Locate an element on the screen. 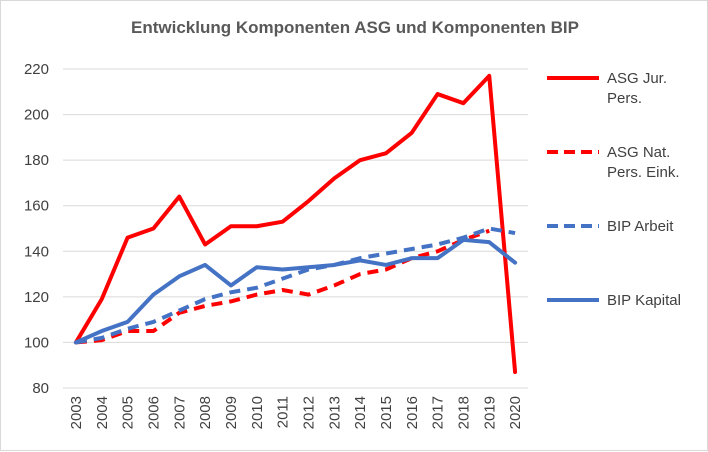 This screenshot has height=452, width=708. legend-label: ASG Nat. is located at coordinates (638, 152).